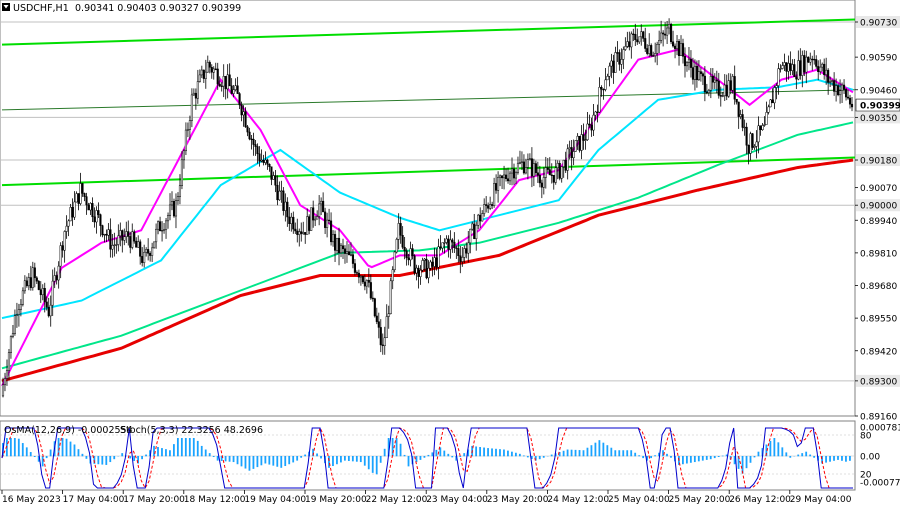 The width and height of the screenshot is (900, 508). Describe the element at coordinates (870, 458) in the screenshot. I see `indicator-tick-label: 0.00` at that location.